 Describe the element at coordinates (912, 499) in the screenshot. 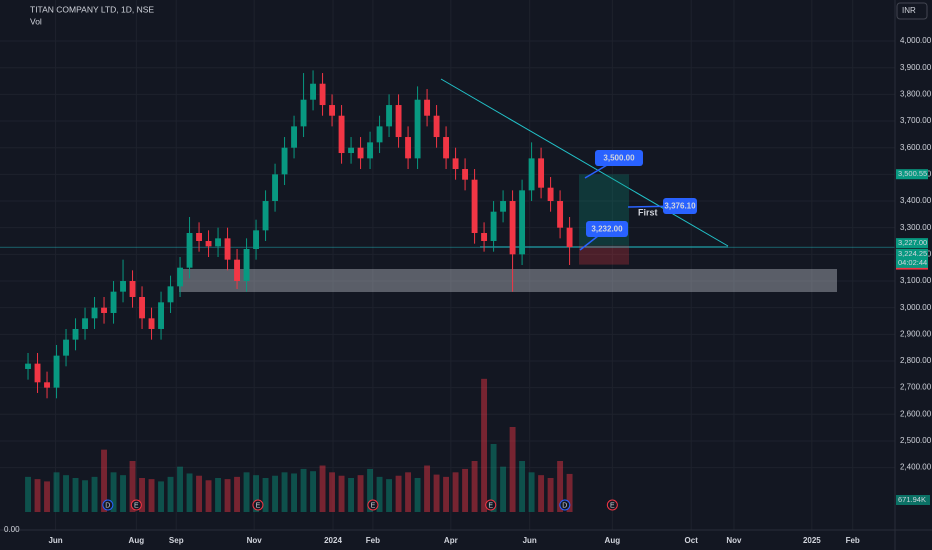

I see `volume-label: 671.94K` at that location.